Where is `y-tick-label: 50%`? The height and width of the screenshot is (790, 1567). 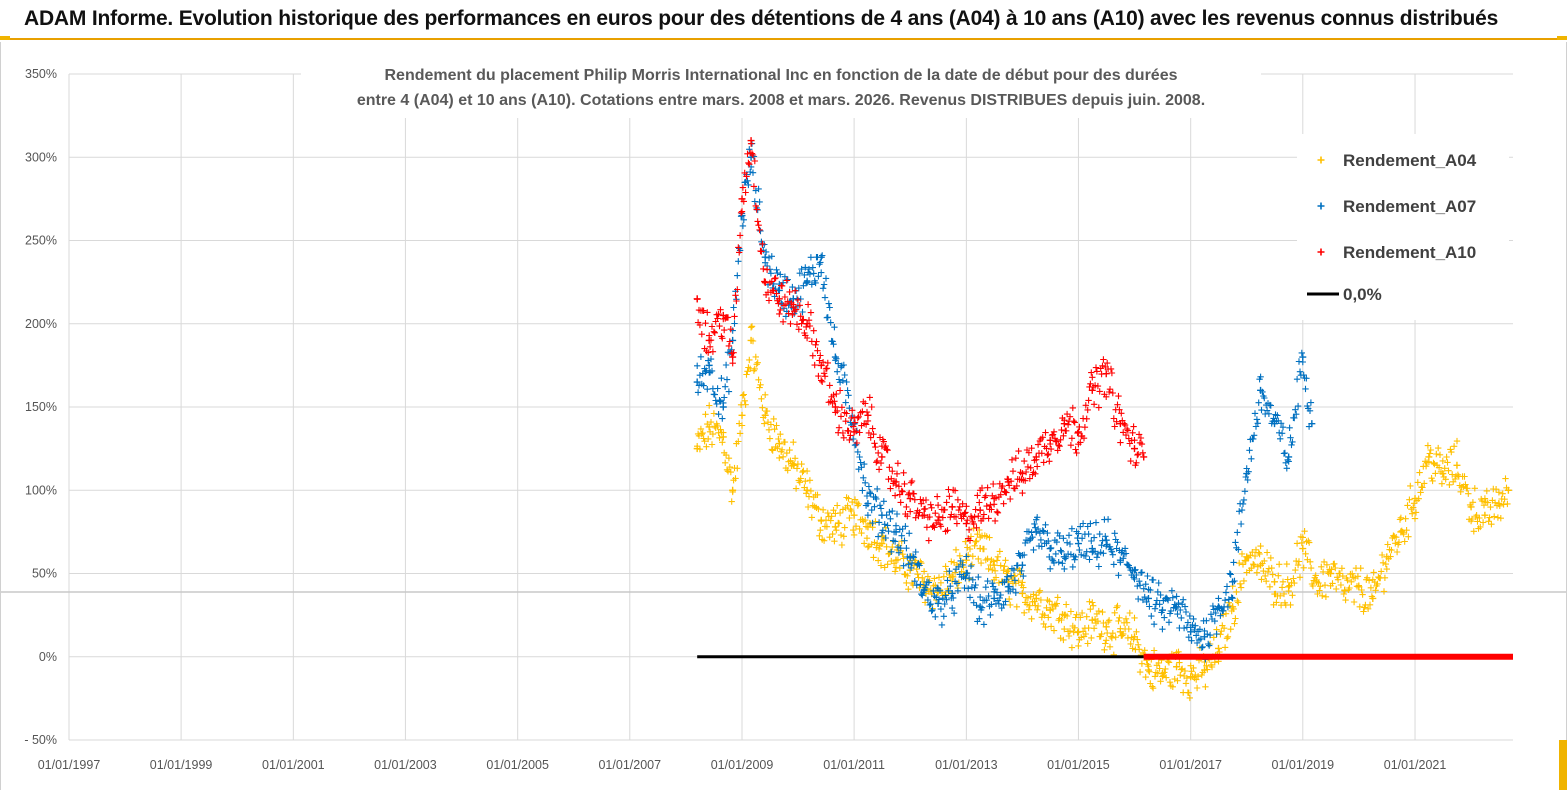
y-tick-label: 50% is located at coordinates (44, 574).